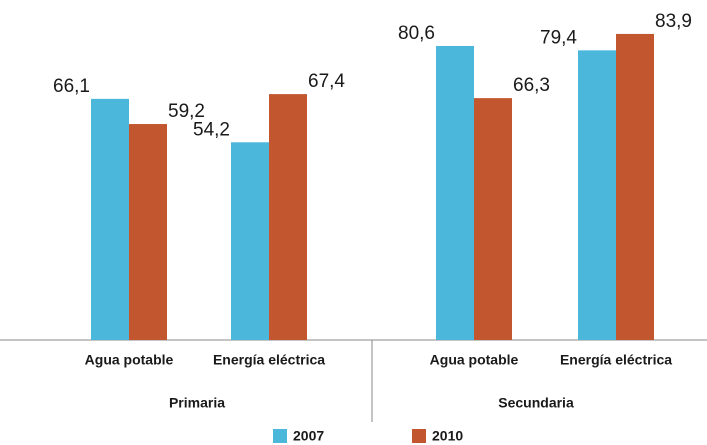 This screenshot has width=707, height=445. I want to click on data-label: 66,3, so click(531, 85).